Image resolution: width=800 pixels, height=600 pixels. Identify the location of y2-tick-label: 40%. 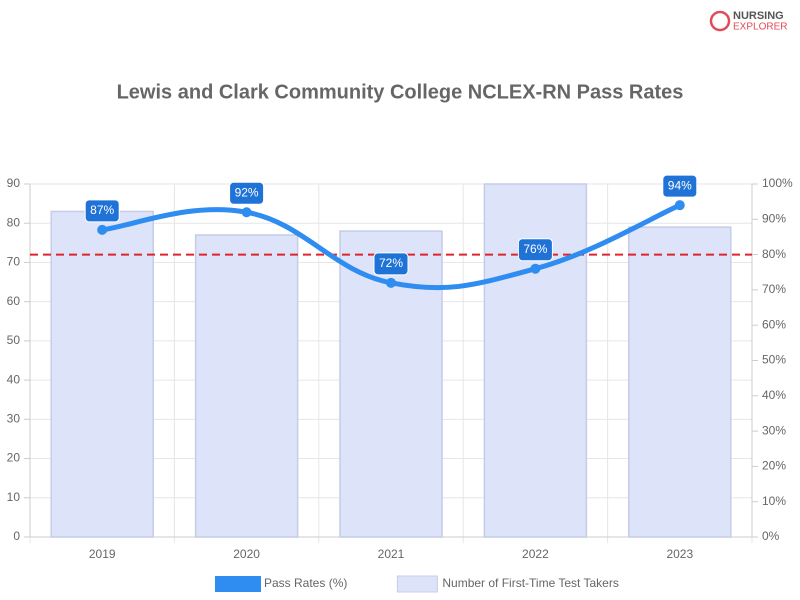
(774, 395).